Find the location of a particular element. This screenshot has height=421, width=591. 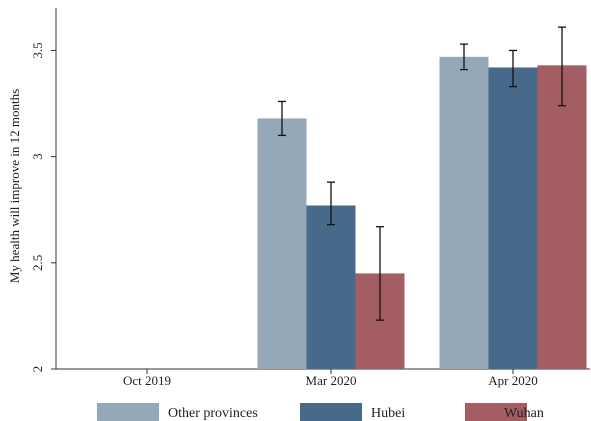

legend-label: Other provinces is located at coordinates (213, 413).